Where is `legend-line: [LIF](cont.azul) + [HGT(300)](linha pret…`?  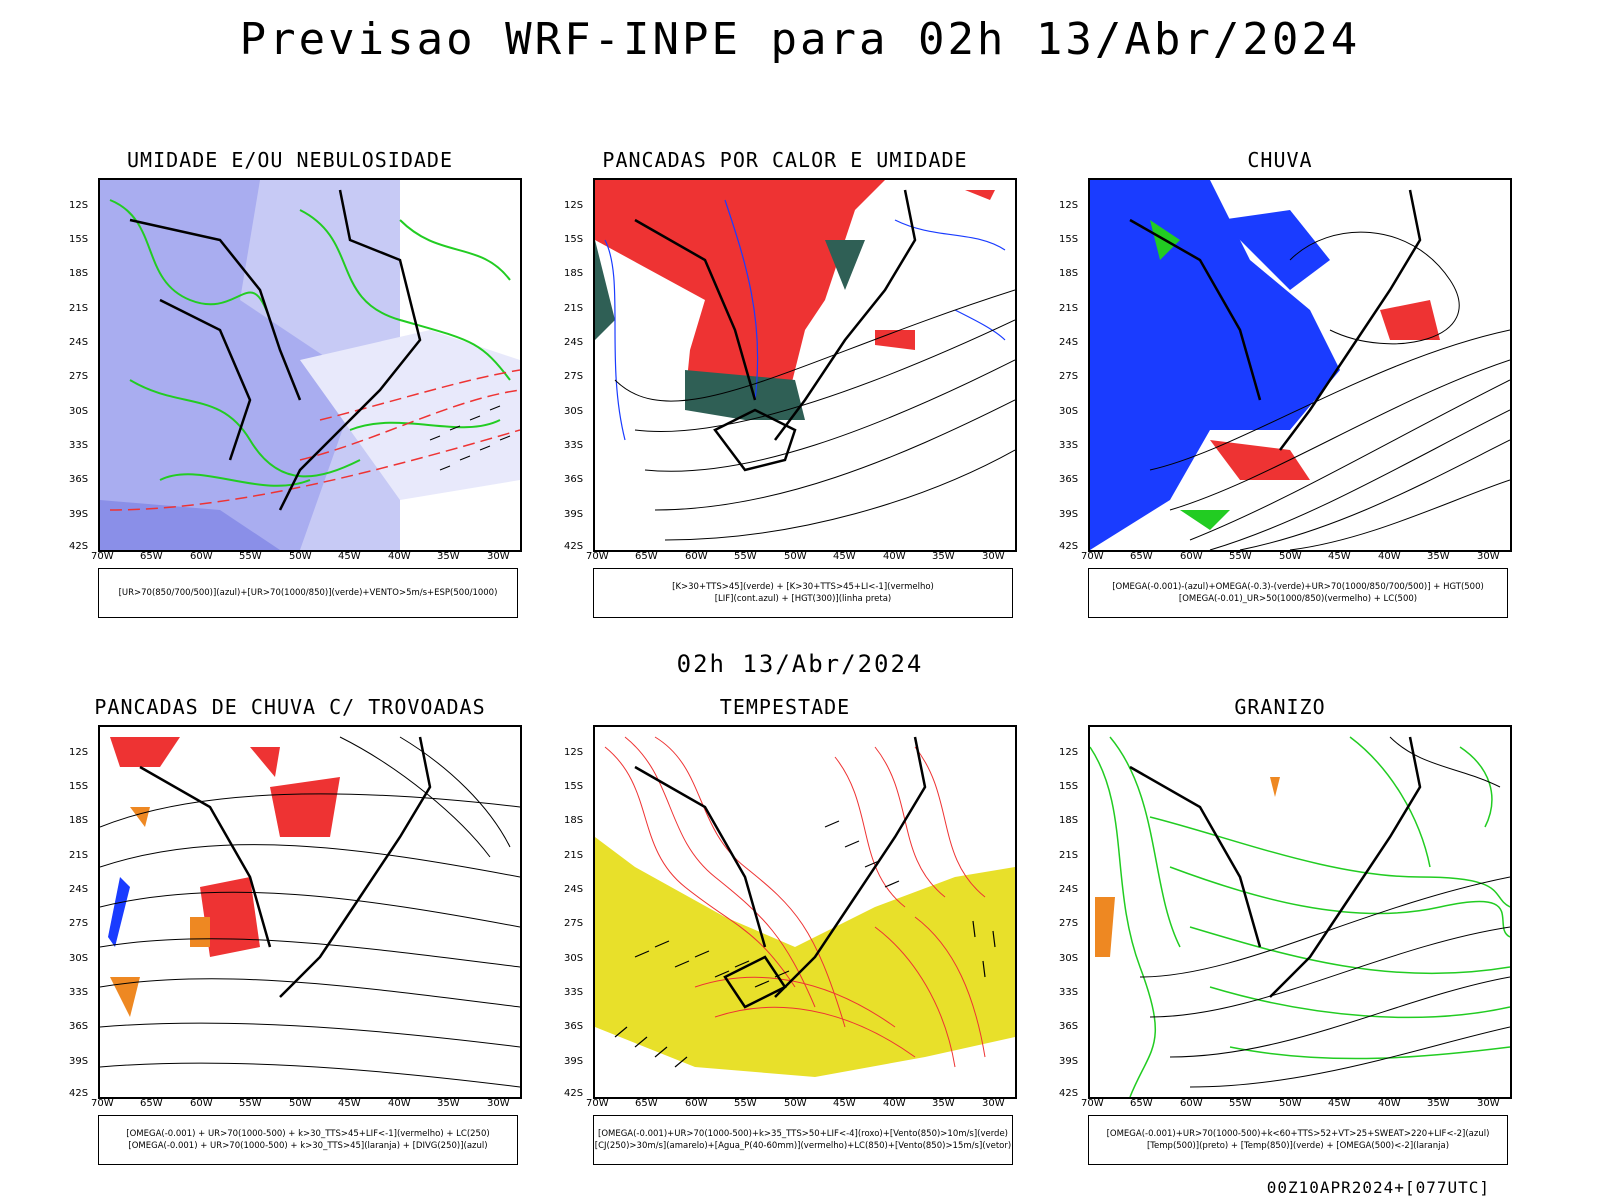
legend-line: [LIF](cont.azul) + [HGT(300)](linha pret… is located at coordinates (803, 599).